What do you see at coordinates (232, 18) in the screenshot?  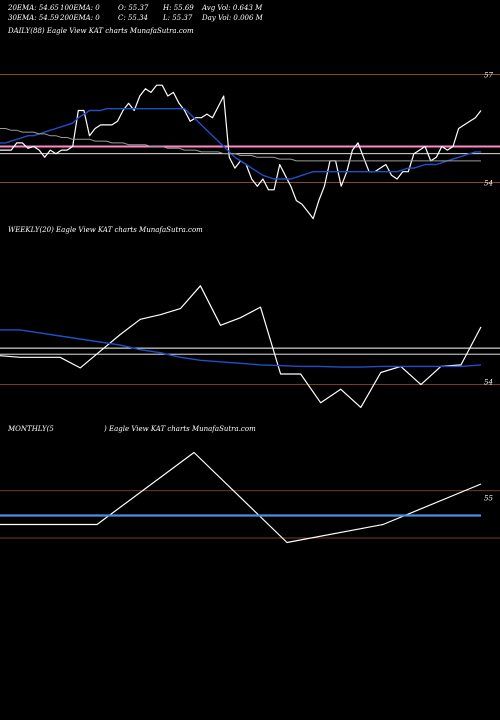 I see `header-day-vol: Day Vol: 0.006 M` at bounding box center [232, 18].